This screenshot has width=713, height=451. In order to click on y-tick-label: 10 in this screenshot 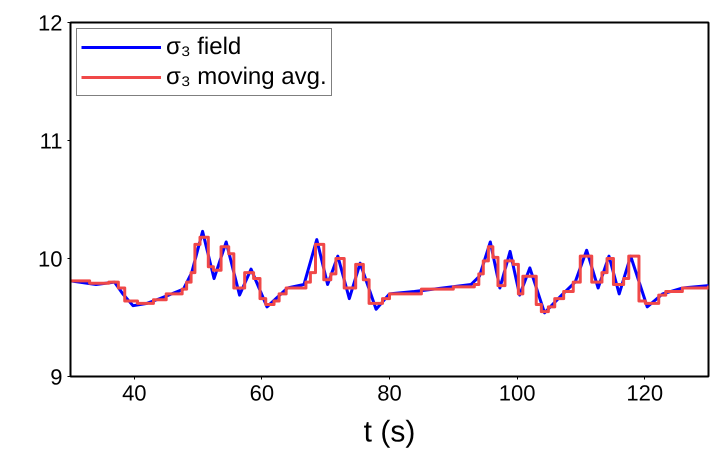, I will do `click(50, 259)`.